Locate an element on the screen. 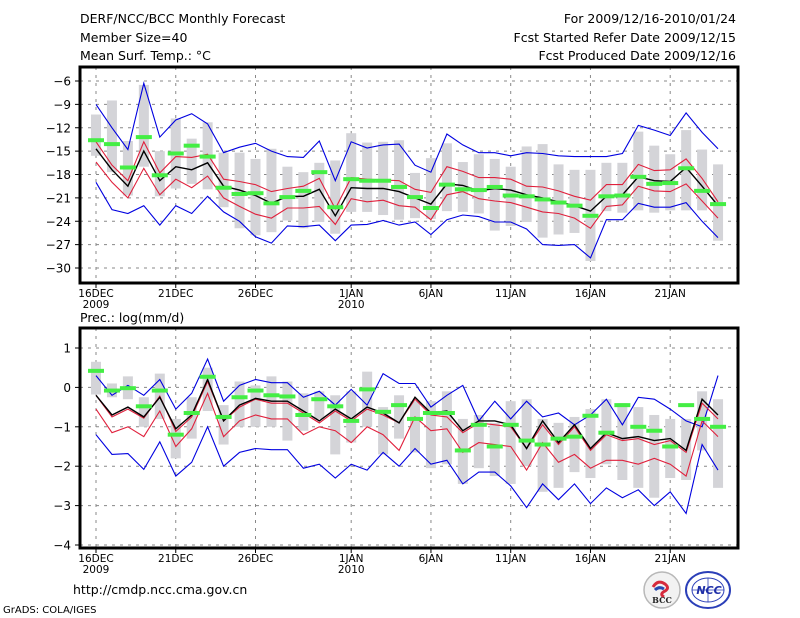  prec-xtick-label: 21JAN is located at coordinates (670, 559).